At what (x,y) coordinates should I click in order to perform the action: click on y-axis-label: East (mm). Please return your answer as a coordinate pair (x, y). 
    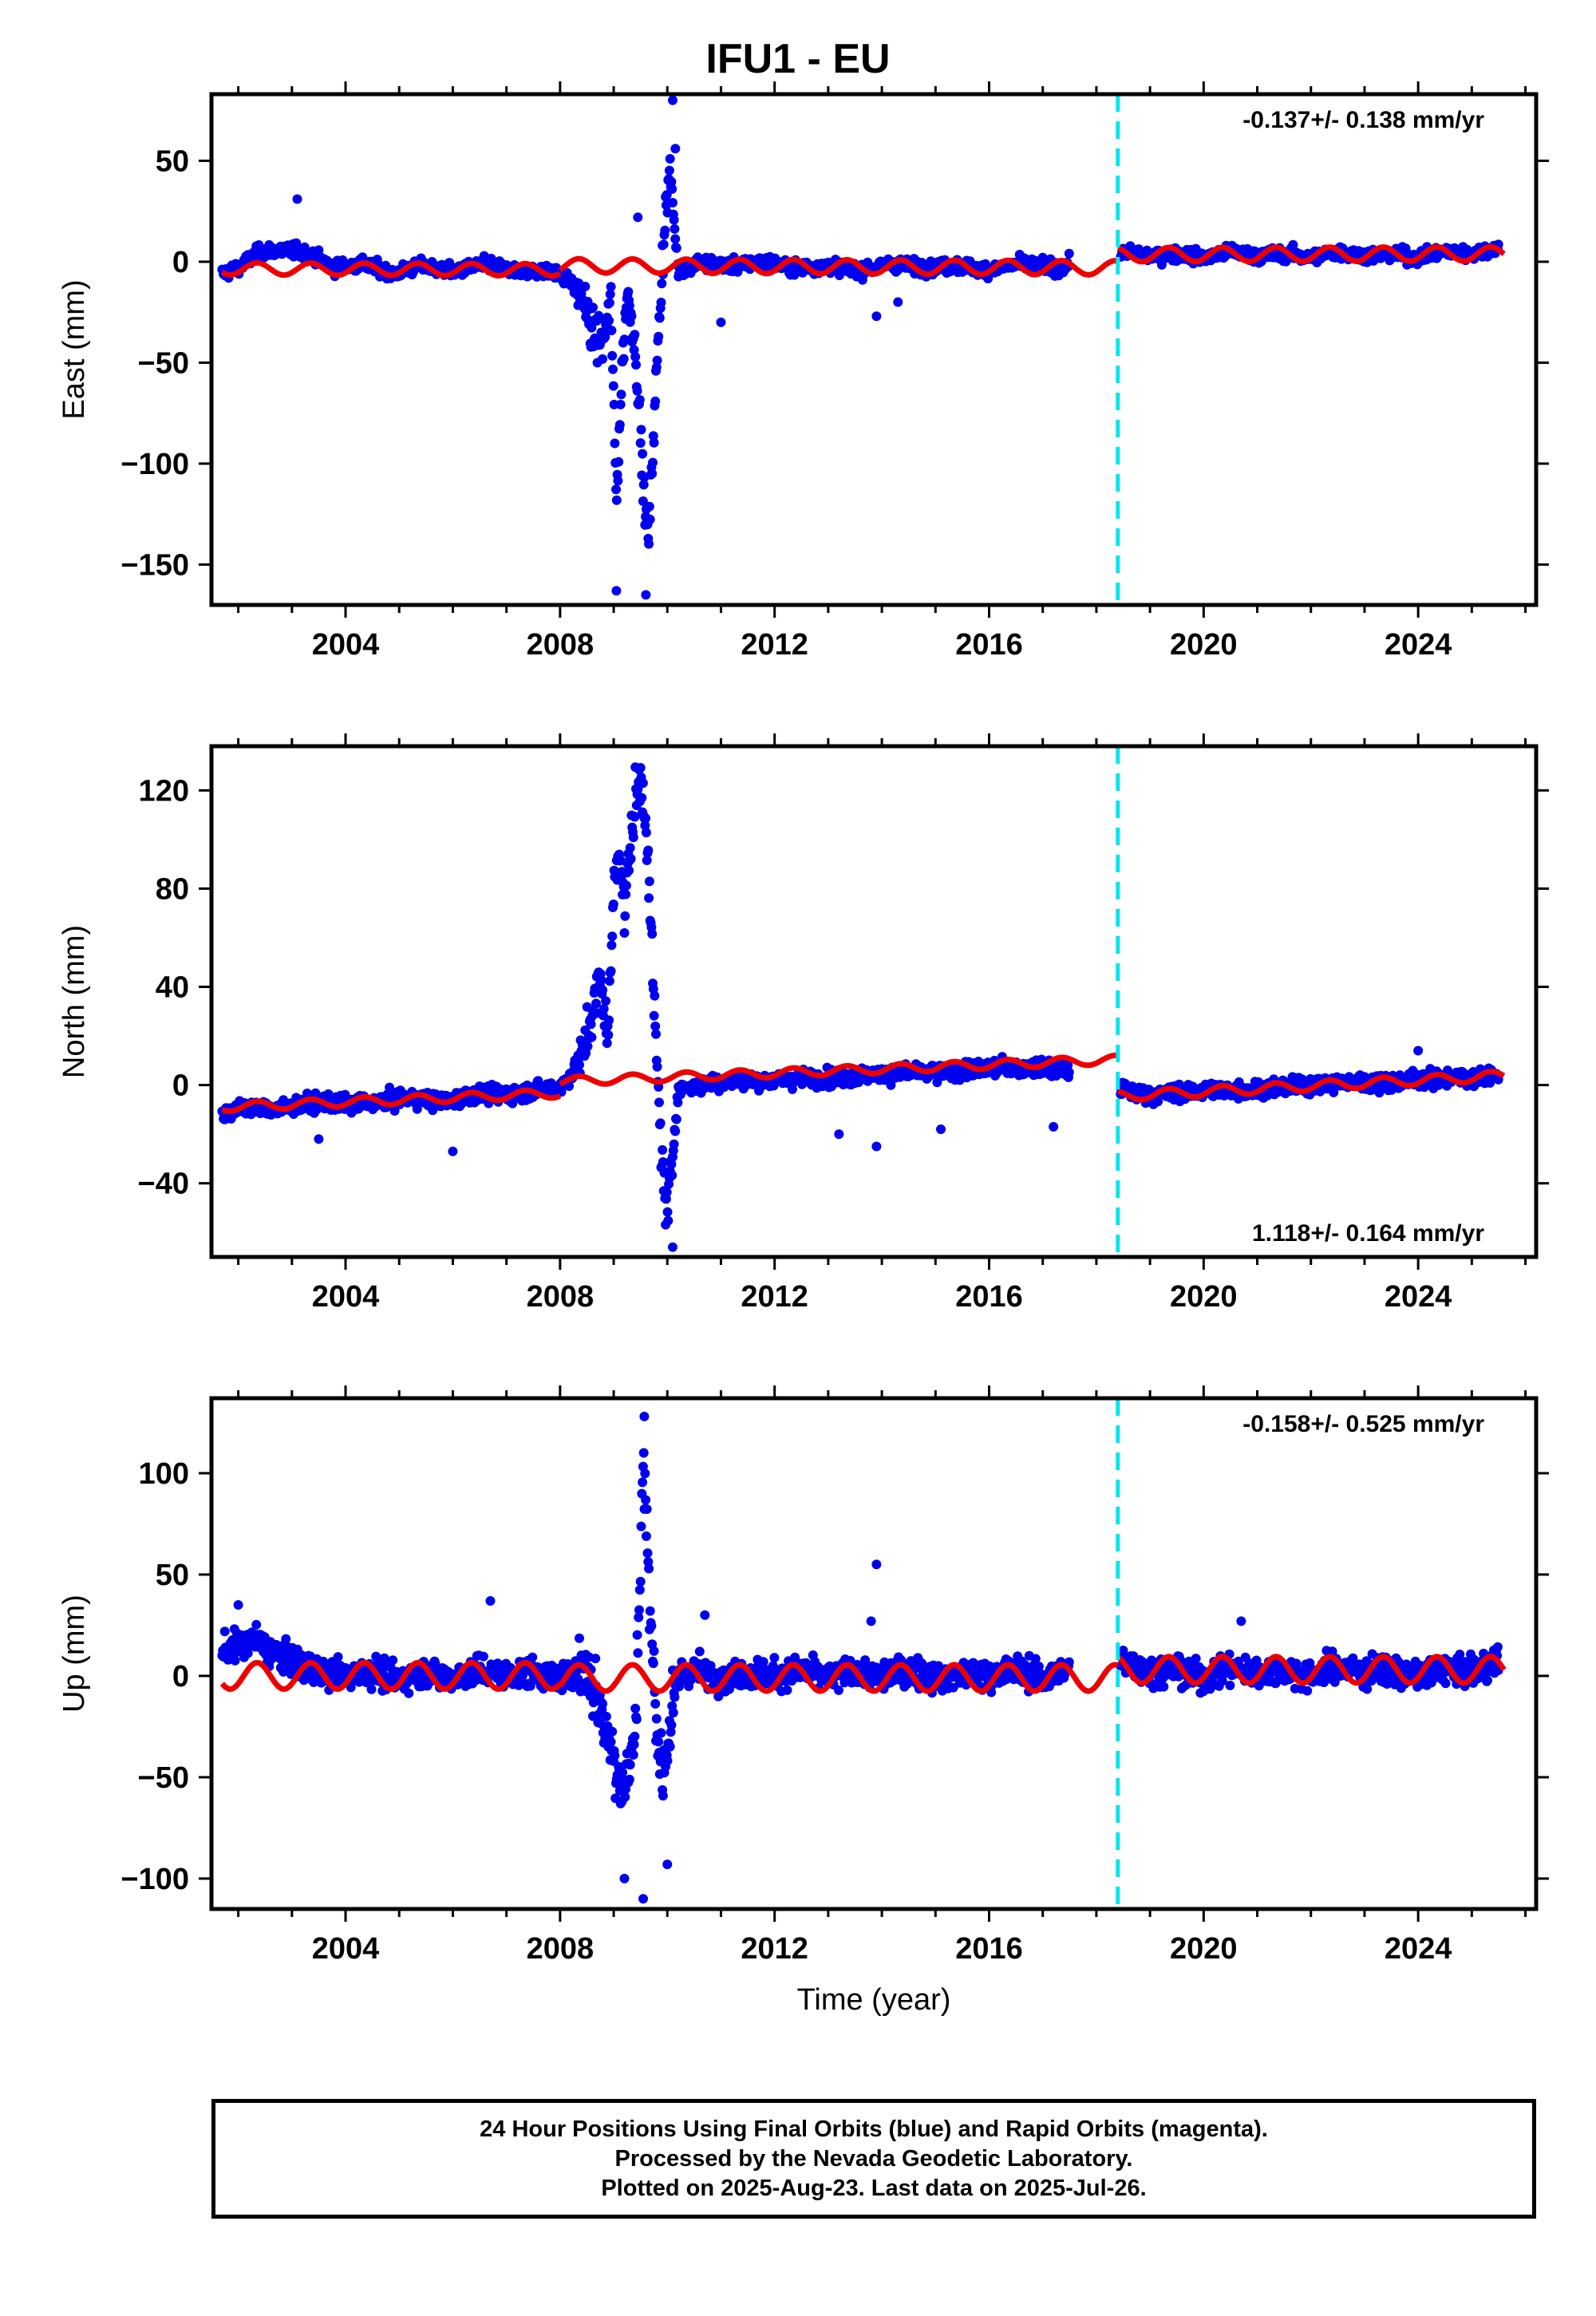
    Looking at the image, I should click on (74, 349).